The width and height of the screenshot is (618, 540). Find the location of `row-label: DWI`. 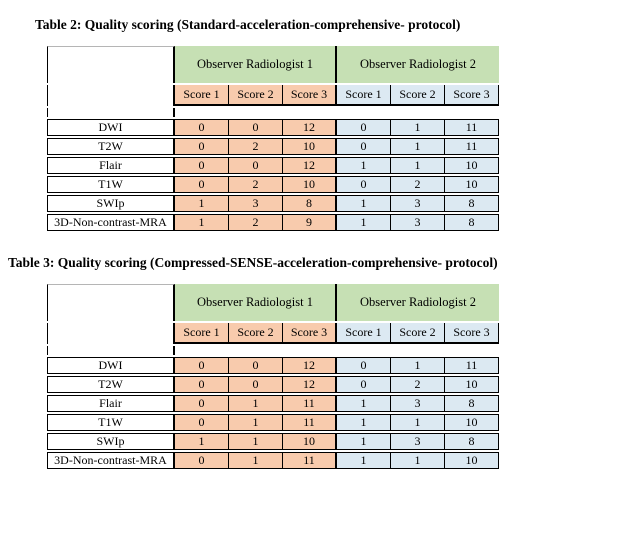

row-label: DWI is located at coordinates (111, 127).